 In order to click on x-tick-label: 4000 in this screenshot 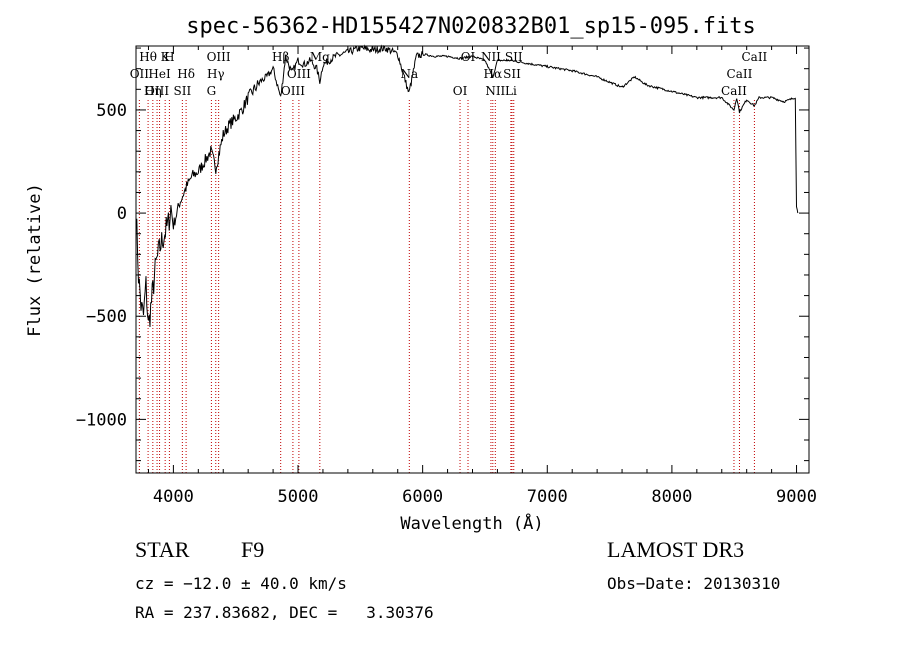, I will do `click(173, 497)`.